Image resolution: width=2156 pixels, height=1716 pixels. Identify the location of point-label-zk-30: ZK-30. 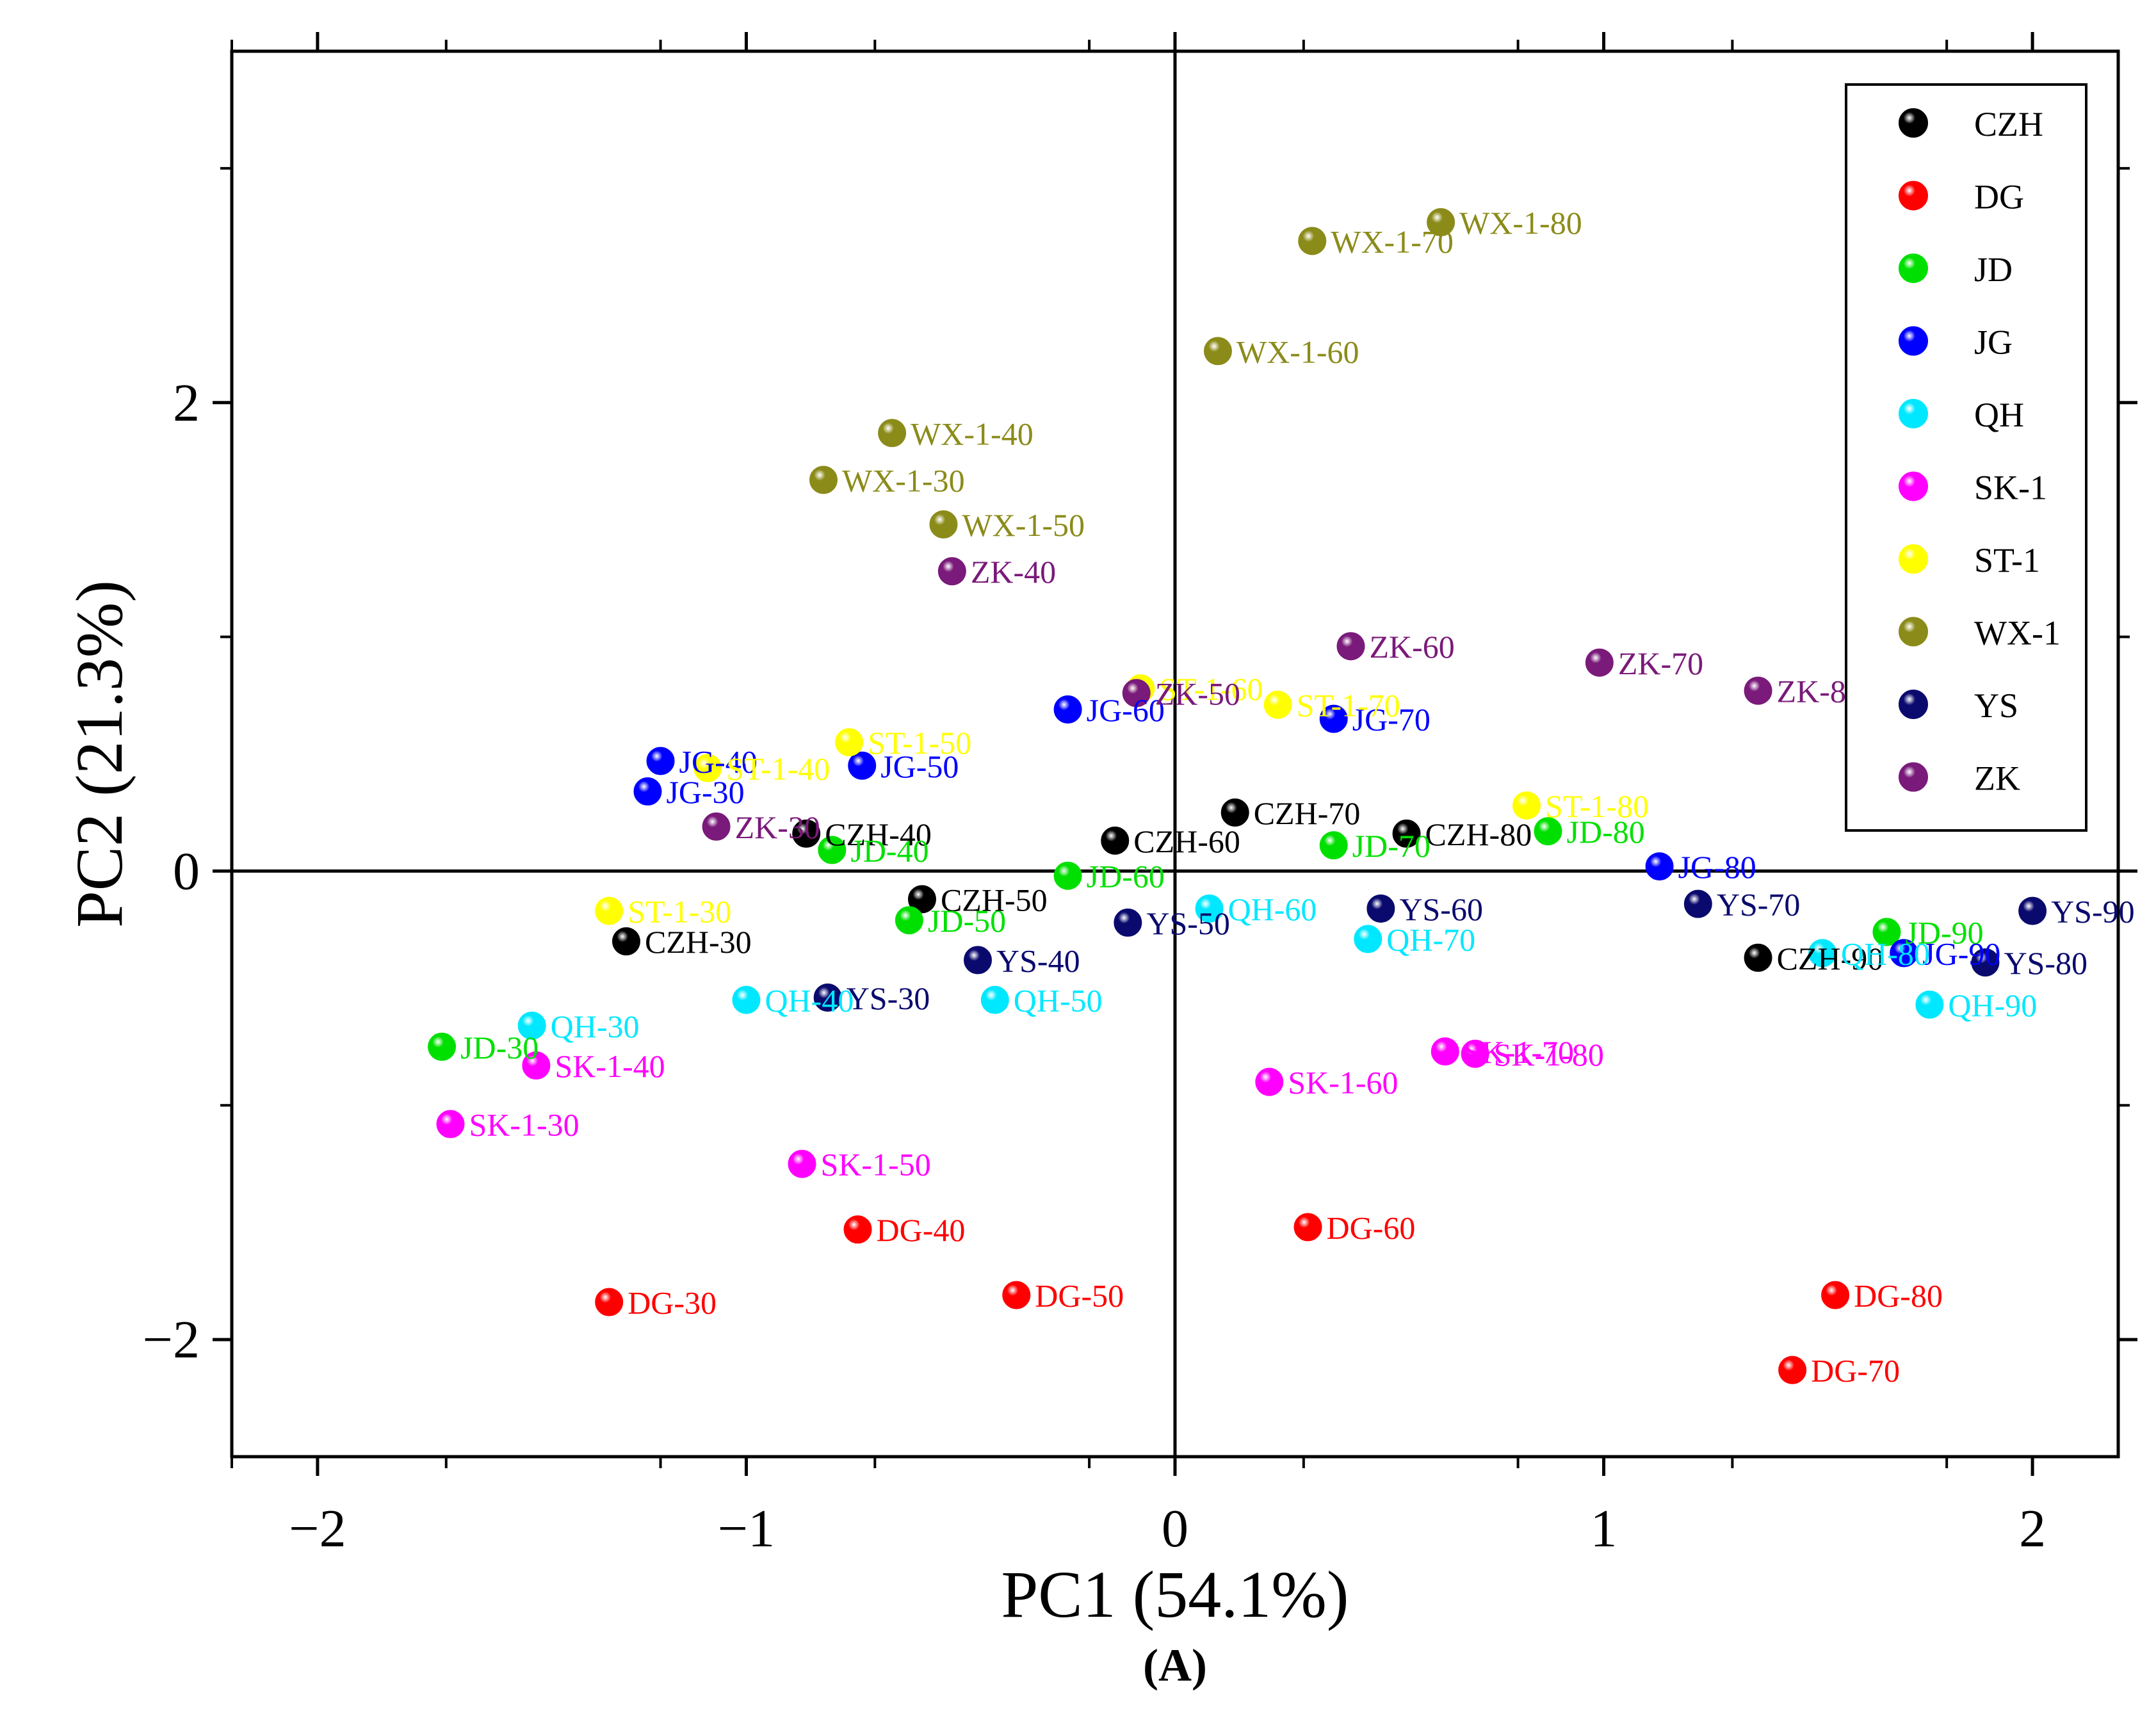
(777, 827).